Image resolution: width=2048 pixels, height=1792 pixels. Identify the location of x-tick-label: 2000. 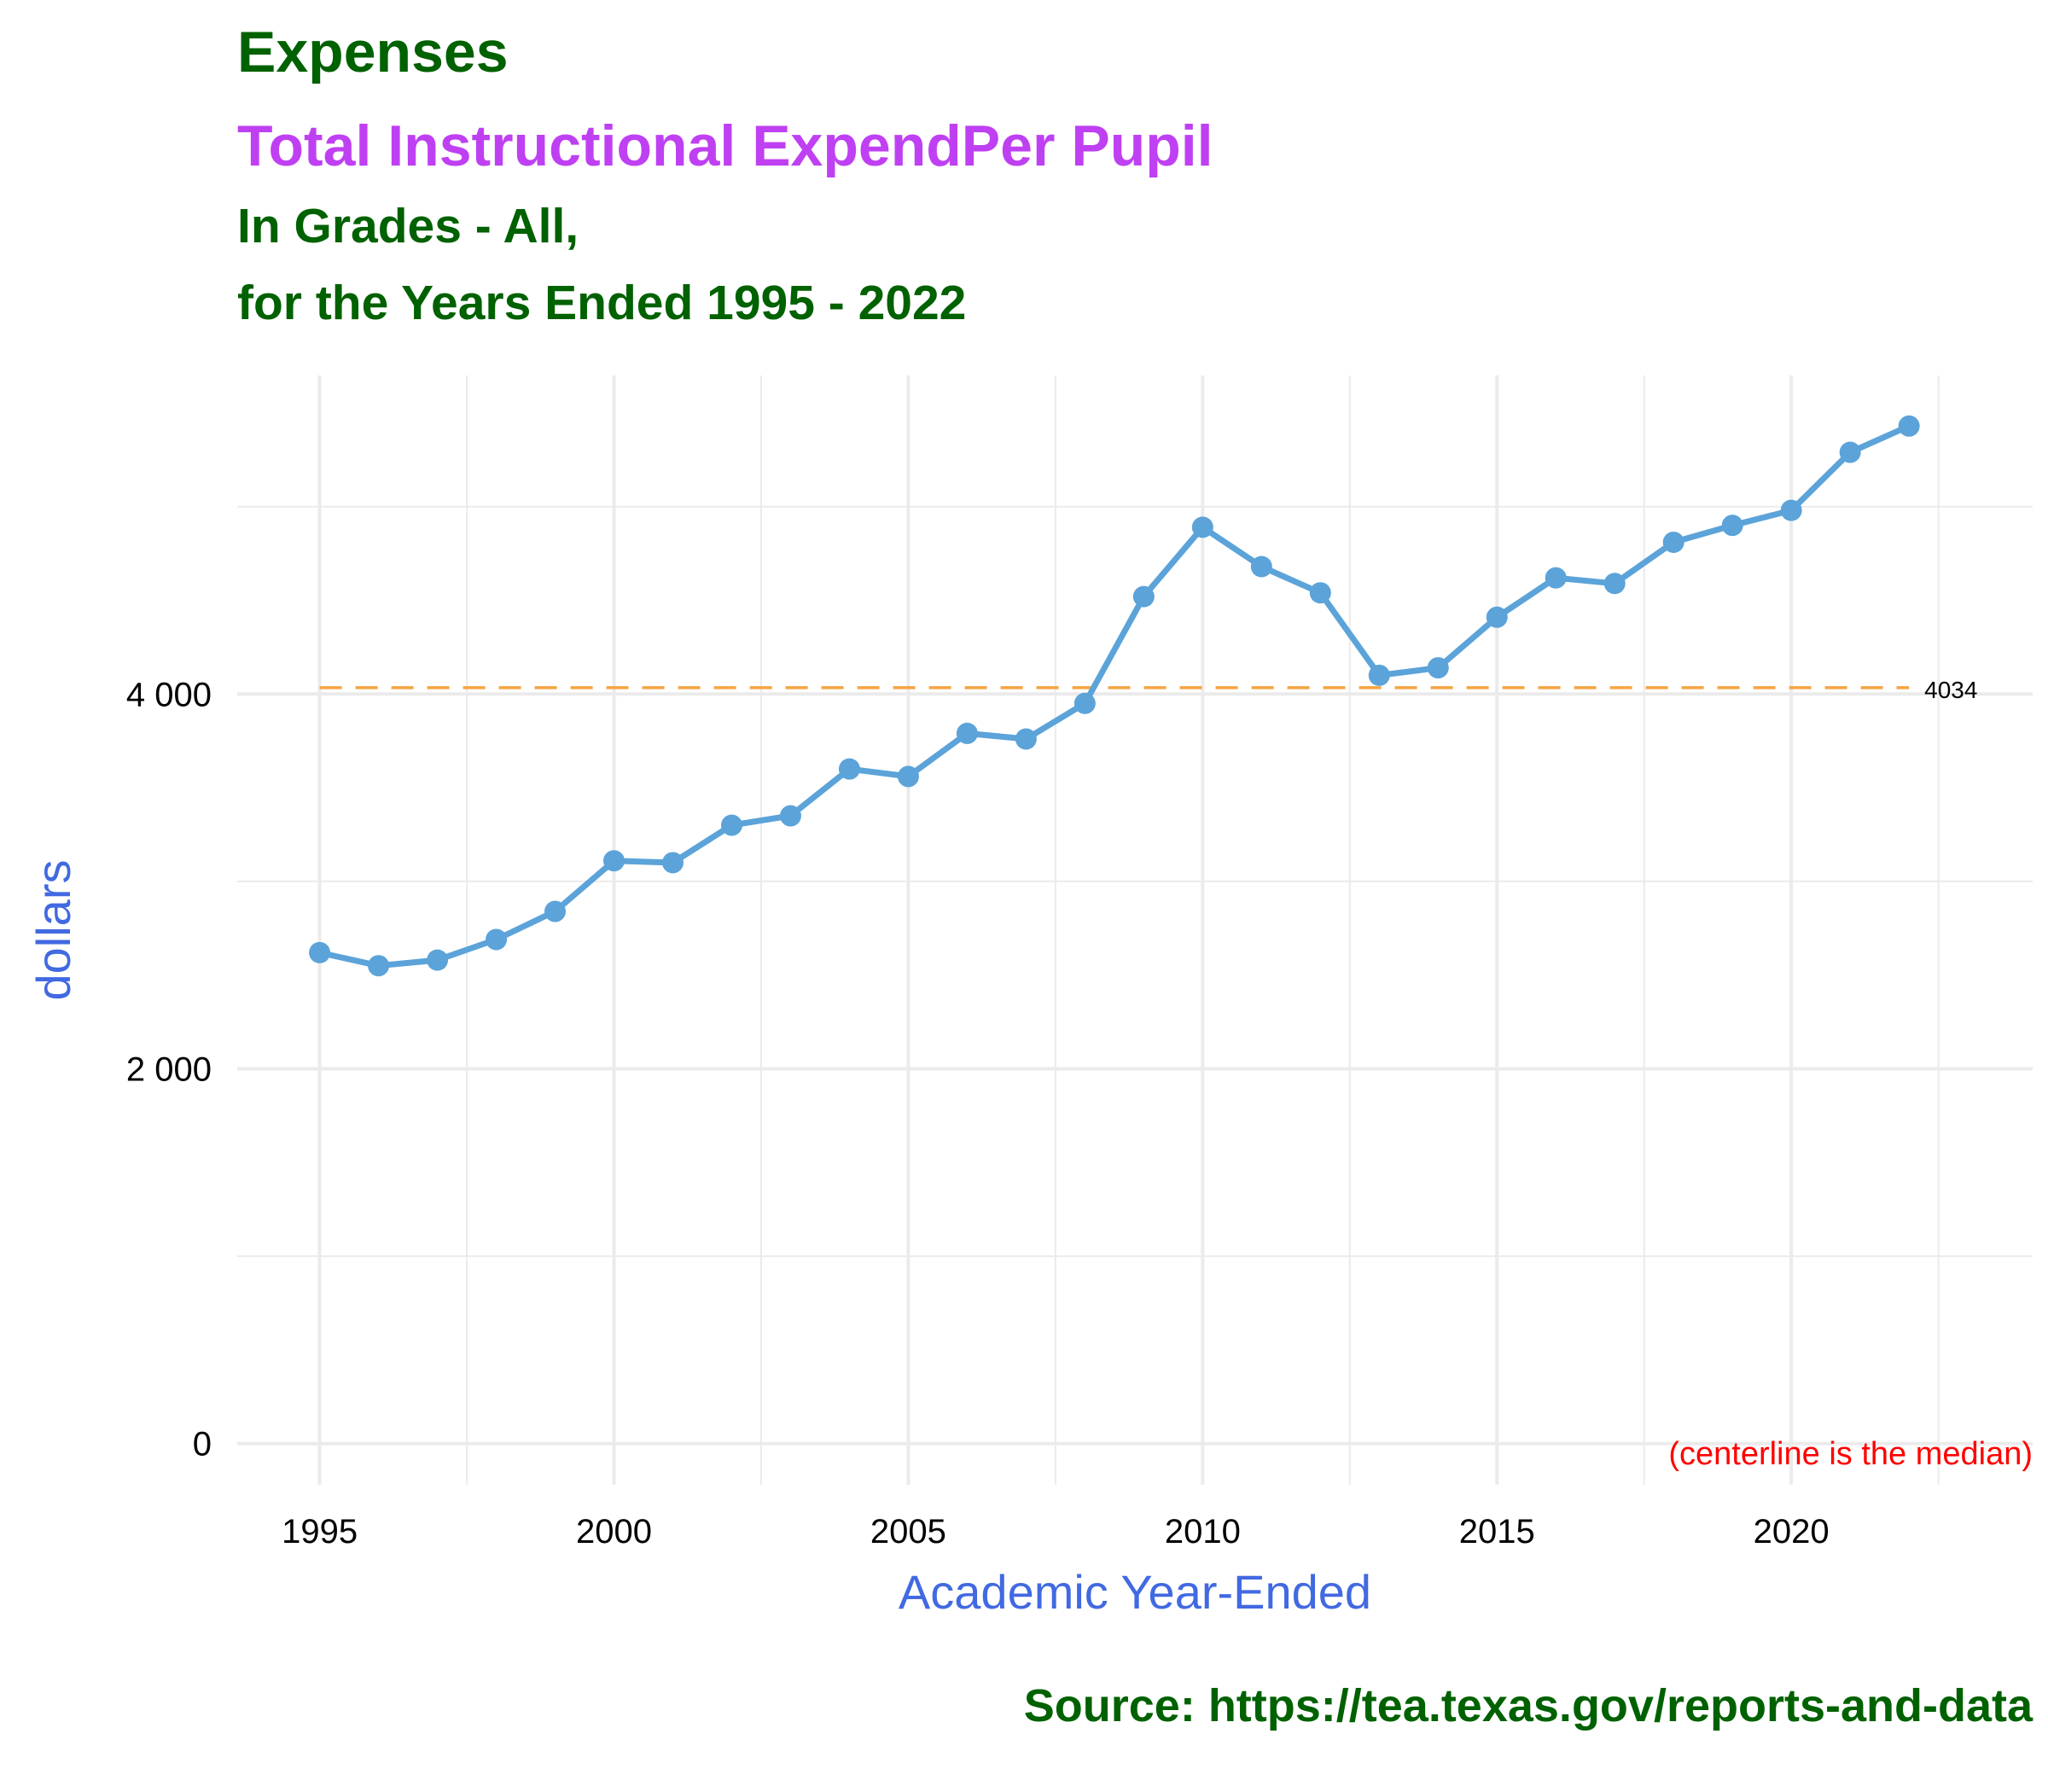
(614, 1532).